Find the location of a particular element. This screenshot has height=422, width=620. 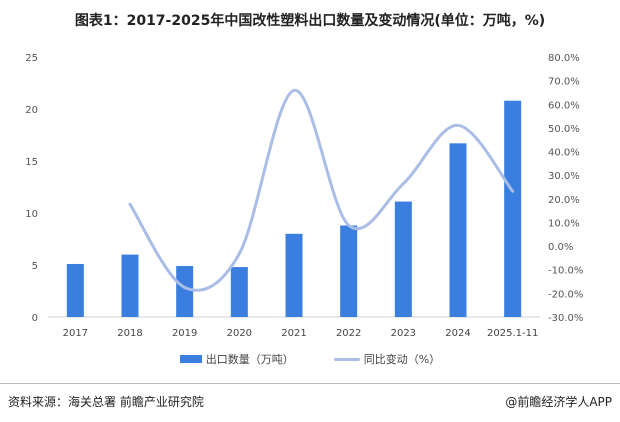

y-right-tick-label: -20.0% is located at coordinates (565, 294).